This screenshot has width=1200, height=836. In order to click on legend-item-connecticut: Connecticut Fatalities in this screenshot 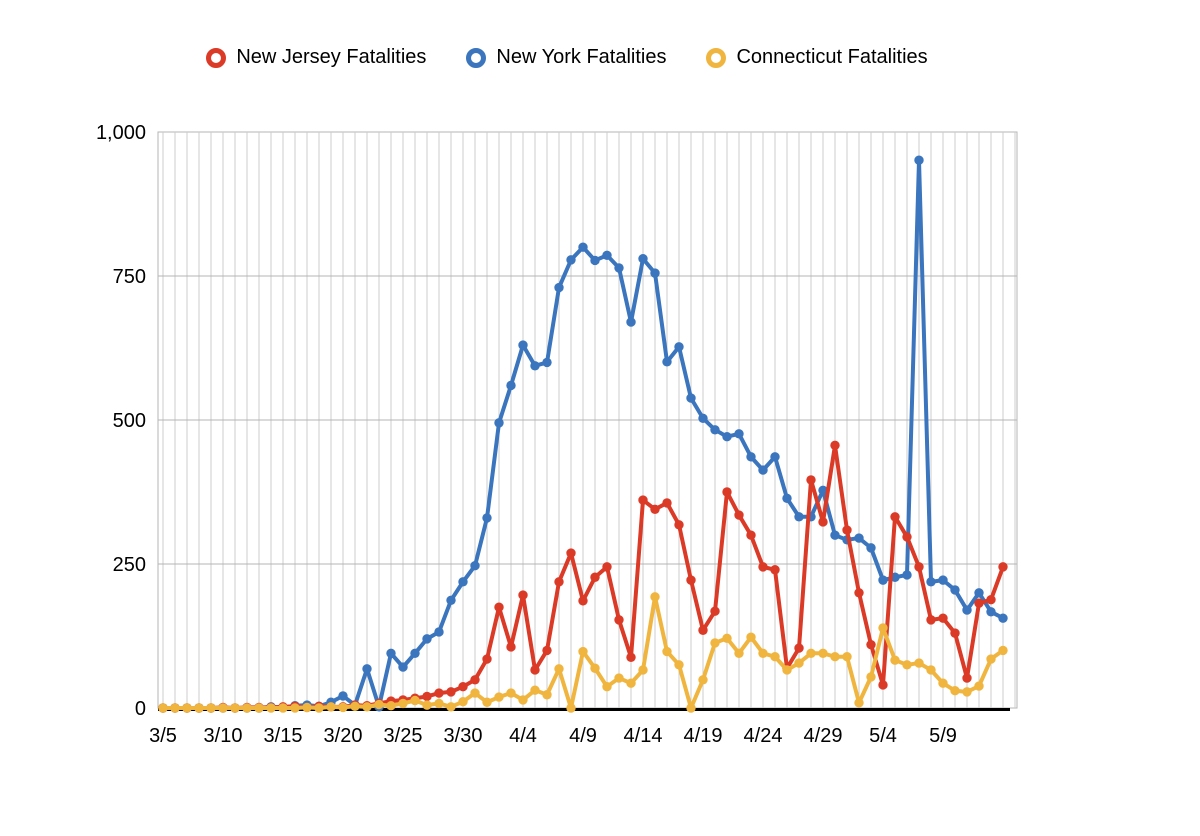, I will do `click(817, 57)`.